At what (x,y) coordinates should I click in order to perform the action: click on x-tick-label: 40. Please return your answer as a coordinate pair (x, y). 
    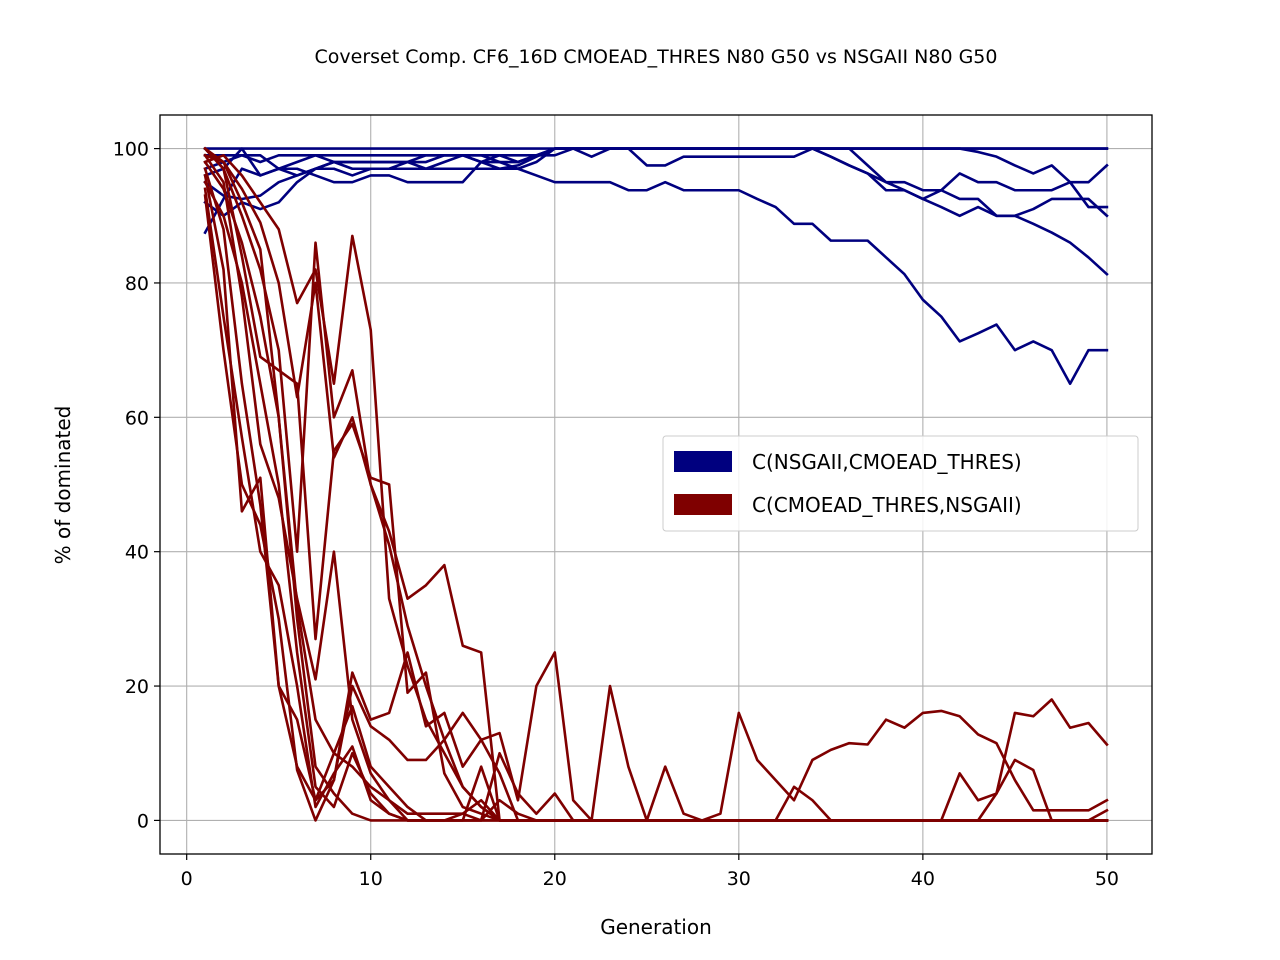
    Looking at the image, I should click on (923, 879).